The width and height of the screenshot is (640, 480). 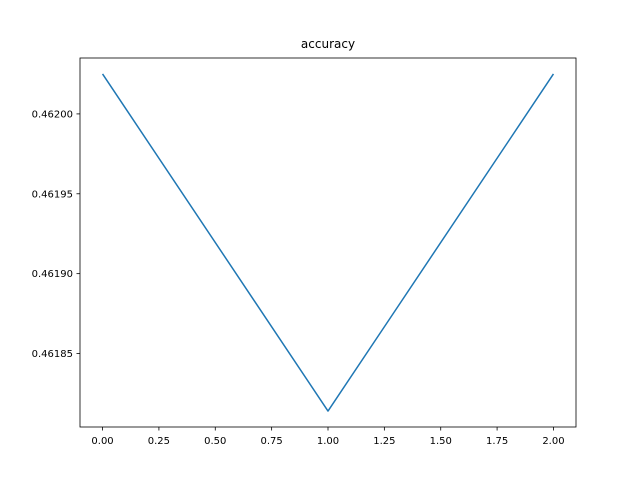 What do you see at coordinates (497, 441) in the screenshot?
I see `x-tick-label: 1.75` at bounding box center [497, 441].